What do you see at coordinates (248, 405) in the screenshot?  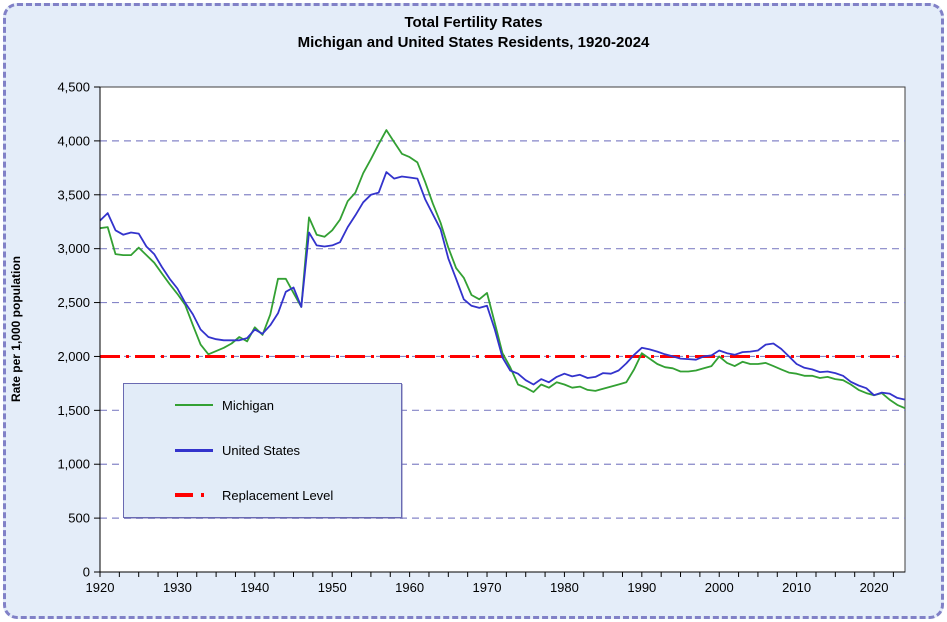 I see `legend-label-michigan: Michigan` at bounding box center [248, 405].